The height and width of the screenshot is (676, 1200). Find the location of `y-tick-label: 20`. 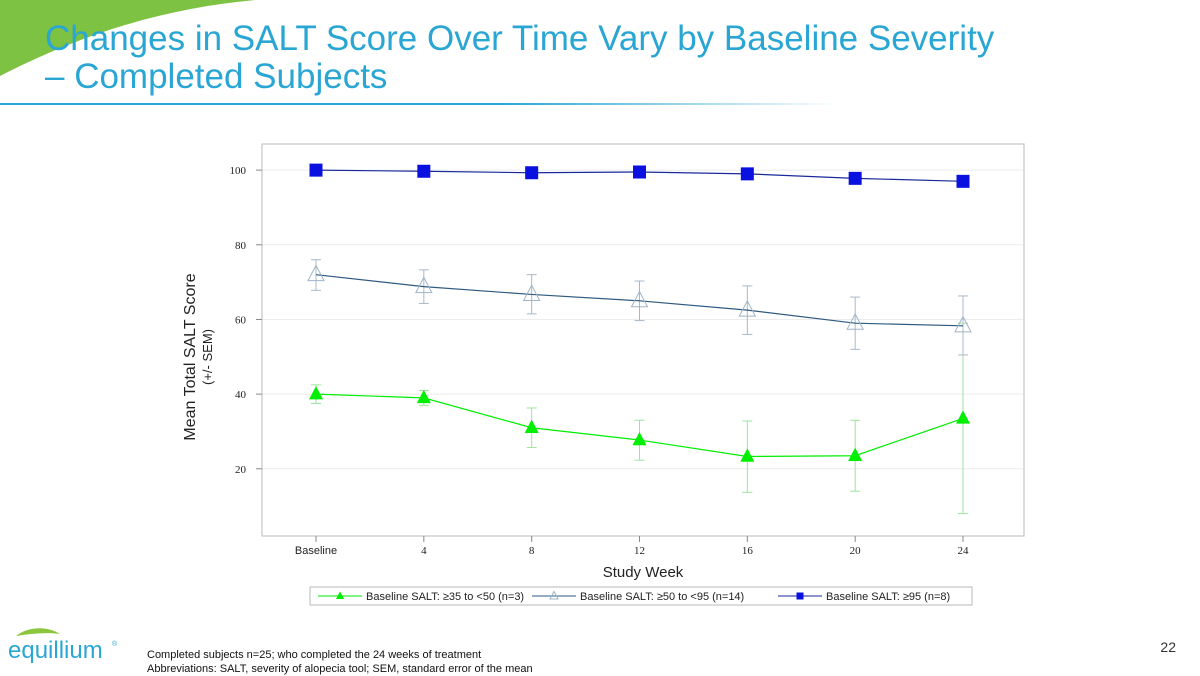

y-tick-label: 20 is located at coordinates (241, 470).